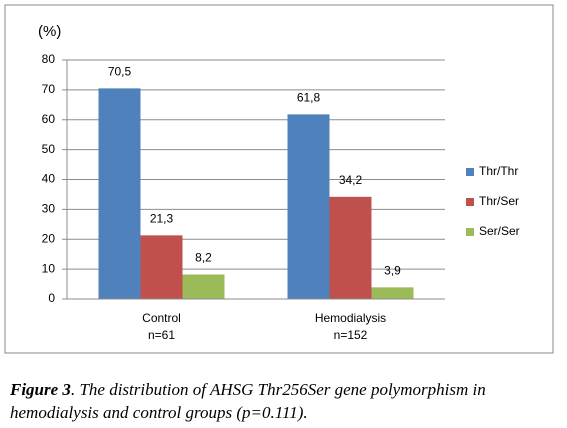 Image resolution: width=567 pixels, height=428 pixels. Describe the element at coordinates (51, 298) in the screenshot. I see `y-tick-label: 0` at that location.